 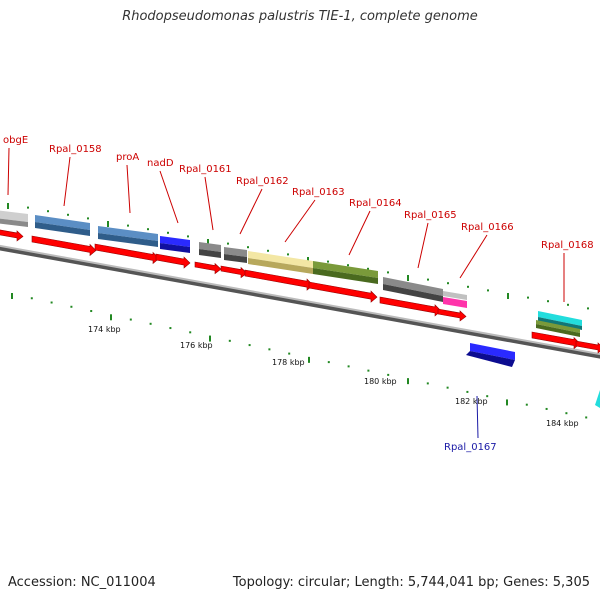 What do you see at coordinates (288, 362) in the screenshot?
I see `scale-label-178: 178 kbp` at bounding box center [288, 362].